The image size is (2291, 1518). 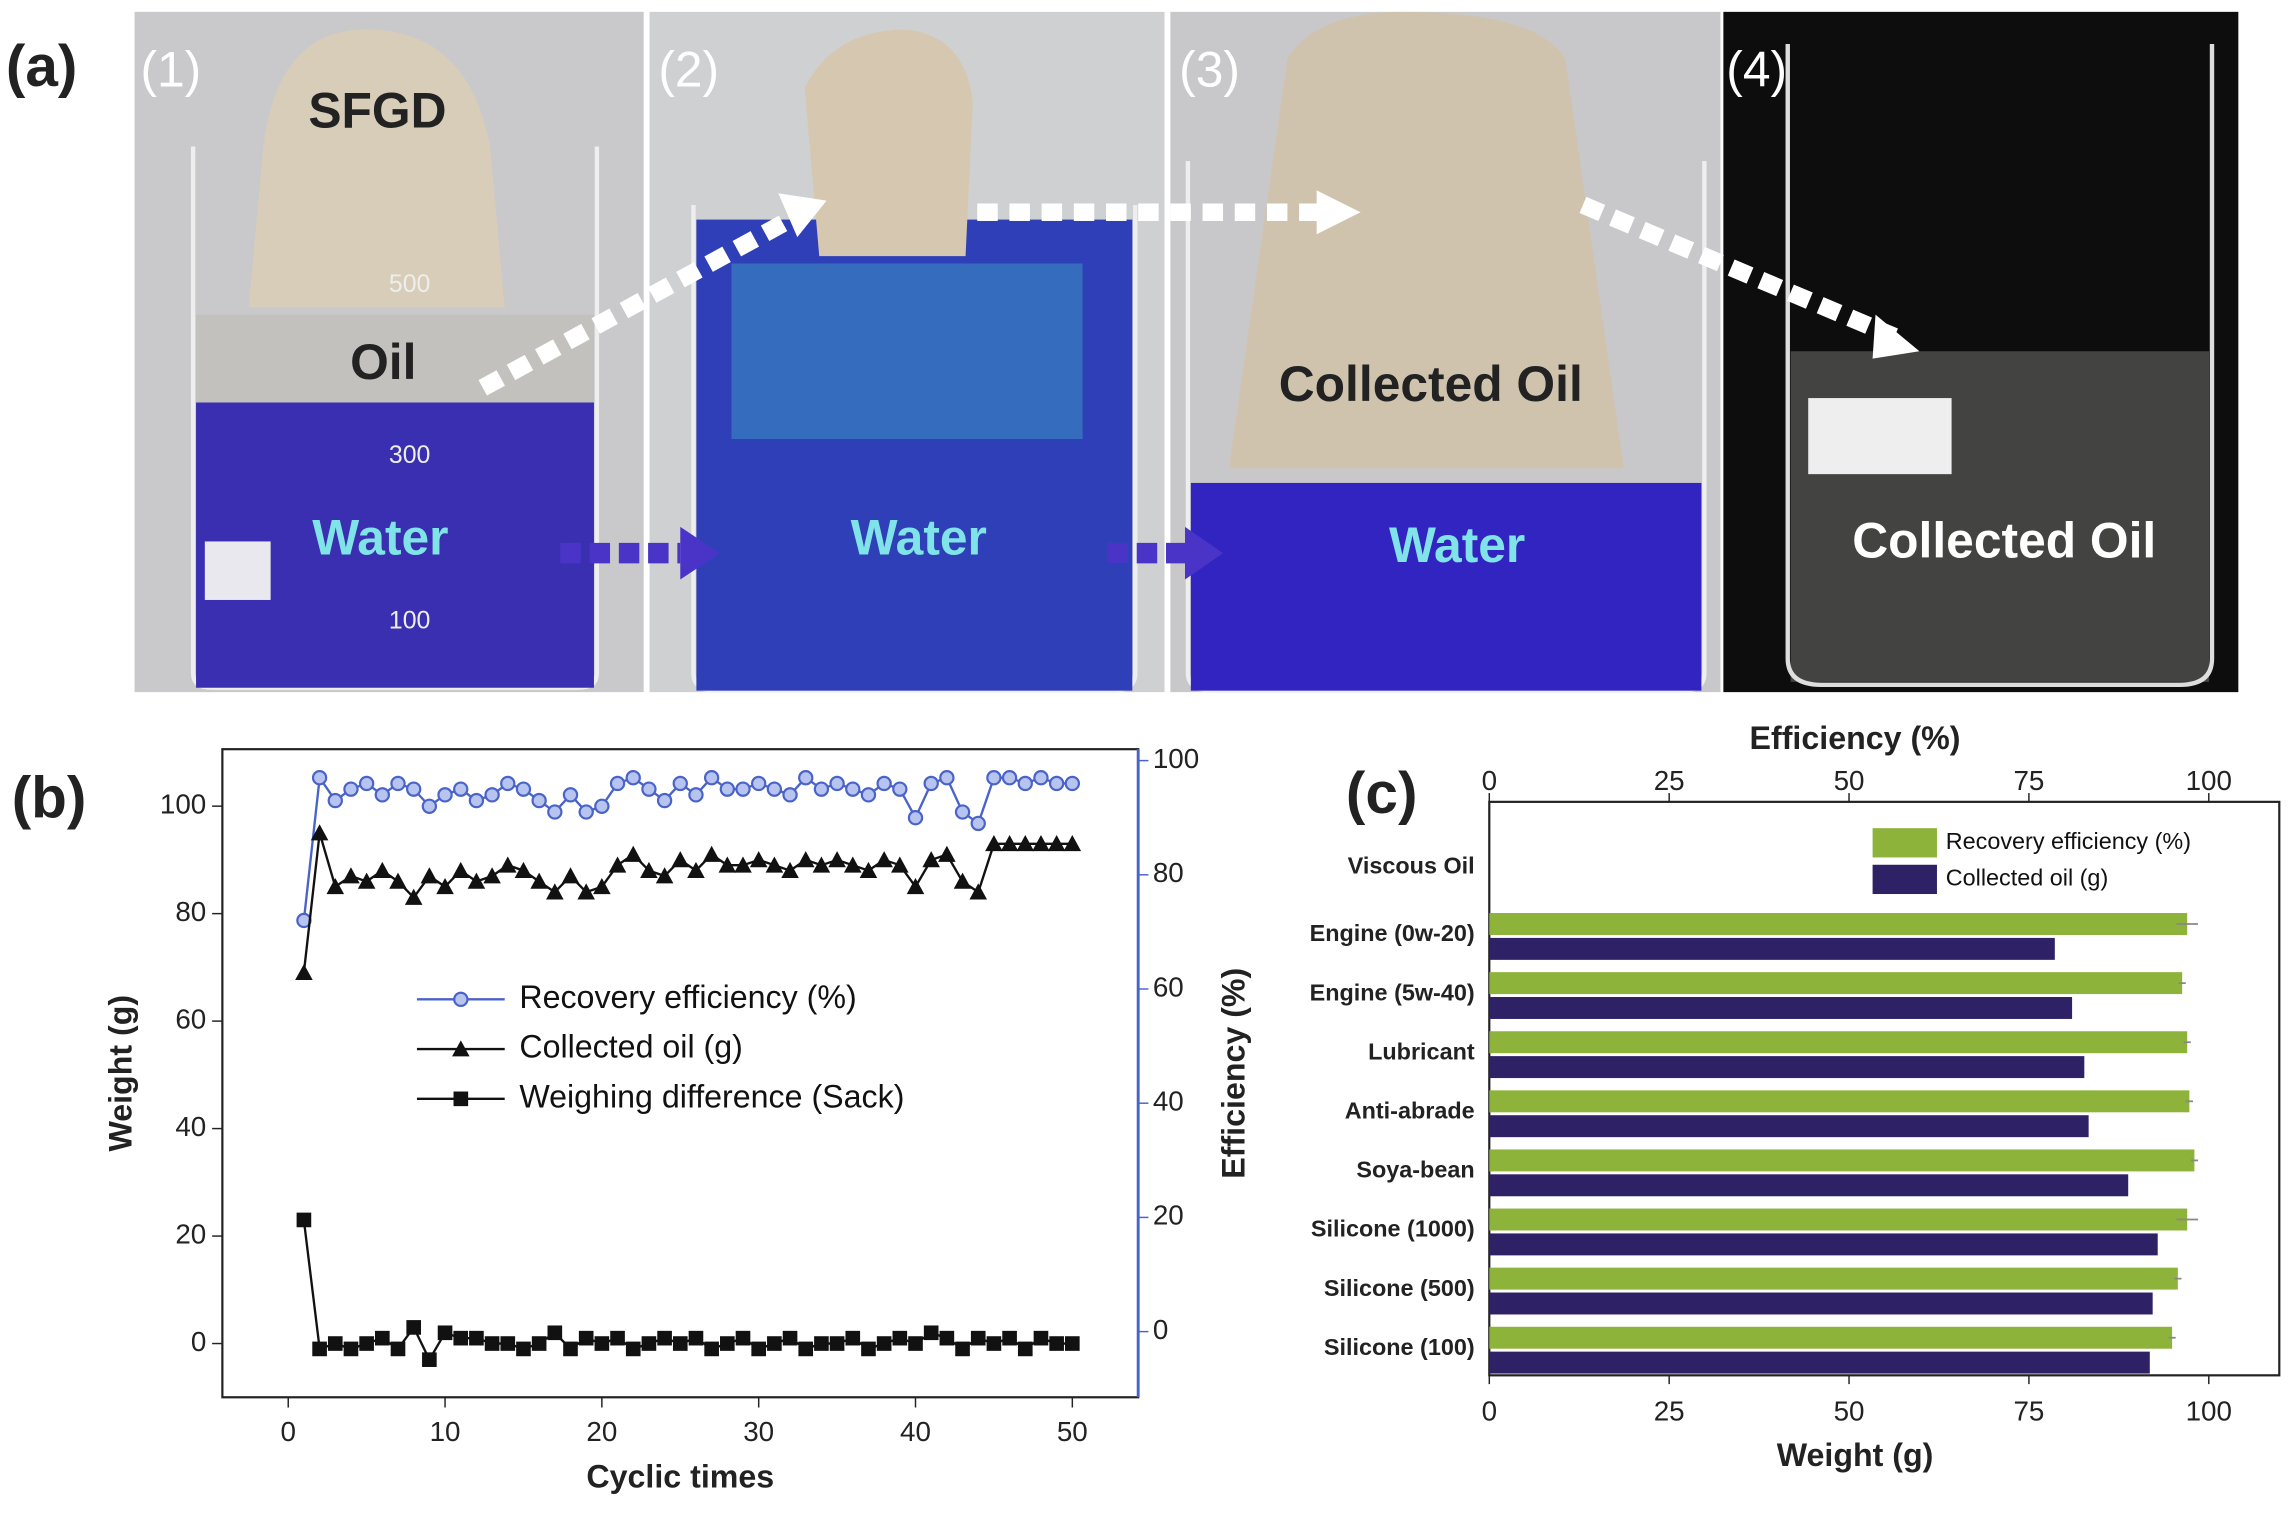 I want to click on y2-tick-label: 40, so click(x=1168, y=1101).